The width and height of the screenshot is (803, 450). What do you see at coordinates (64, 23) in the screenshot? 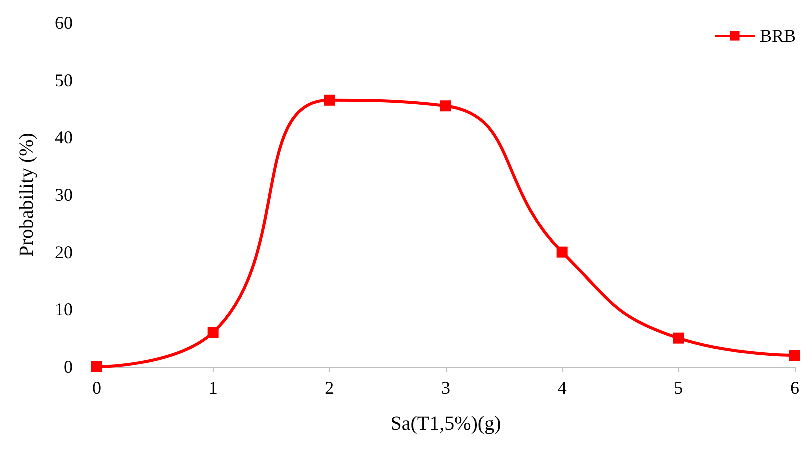
I see `y-tick-label: 60` at bounding box center [64, 23].